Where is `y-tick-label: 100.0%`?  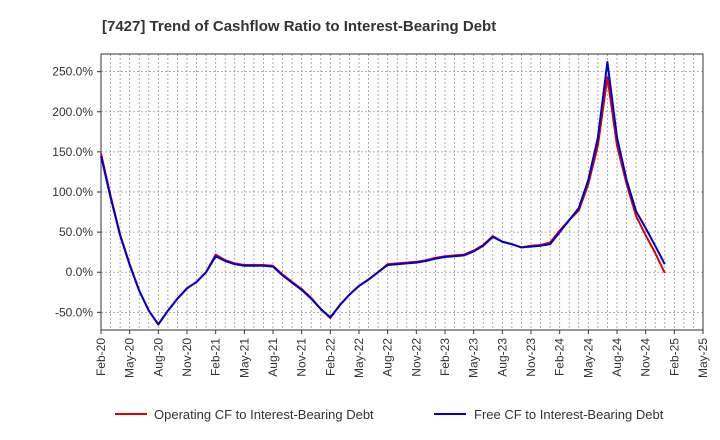
y-tick-label: 100.0% is located at coordinates (72, 192).